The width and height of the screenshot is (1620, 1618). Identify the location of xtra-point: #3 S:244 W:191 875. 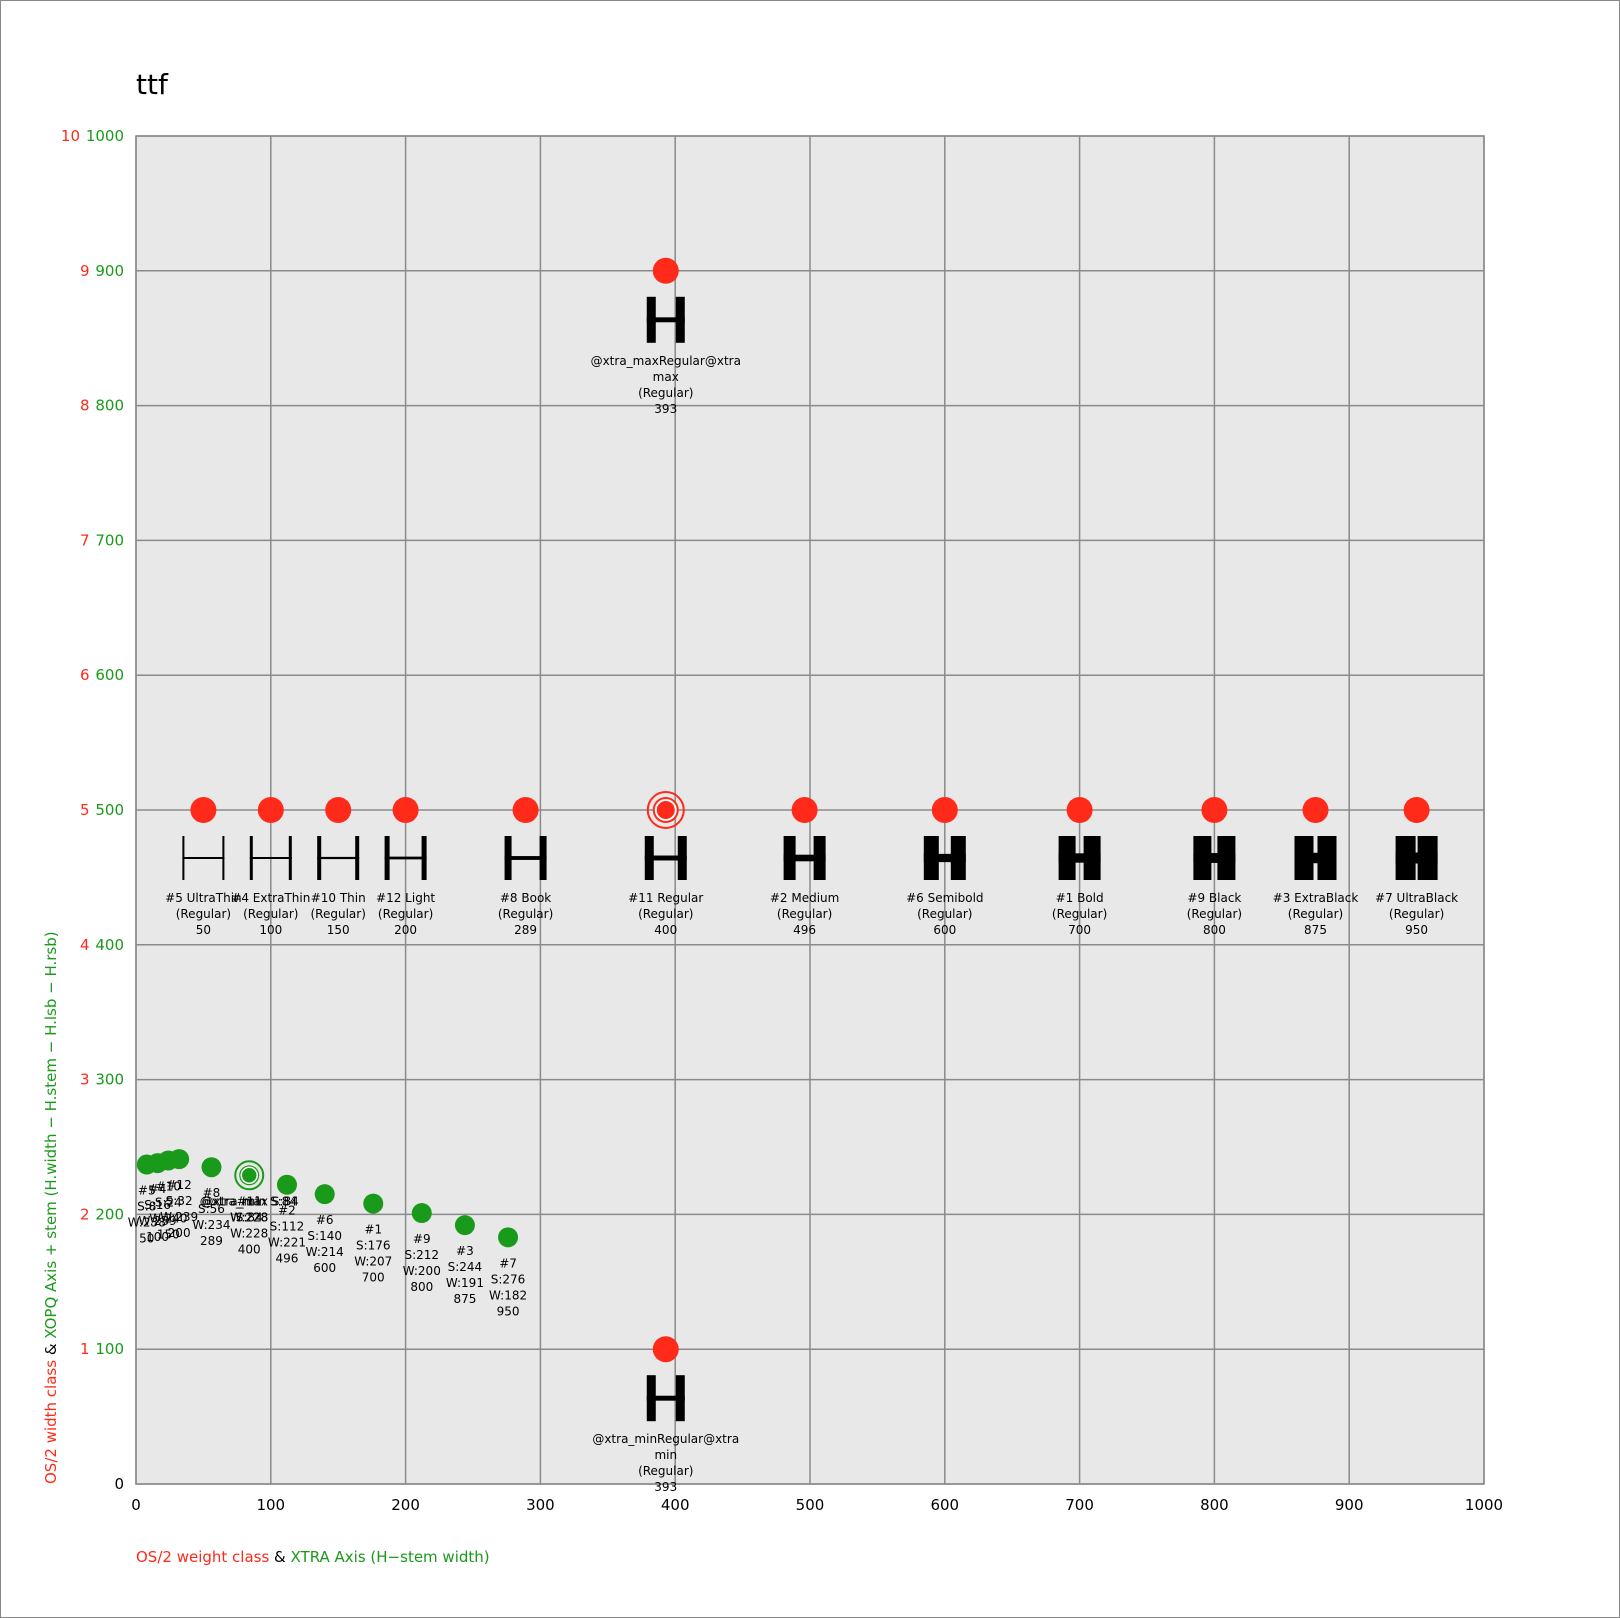
(465, 1260).